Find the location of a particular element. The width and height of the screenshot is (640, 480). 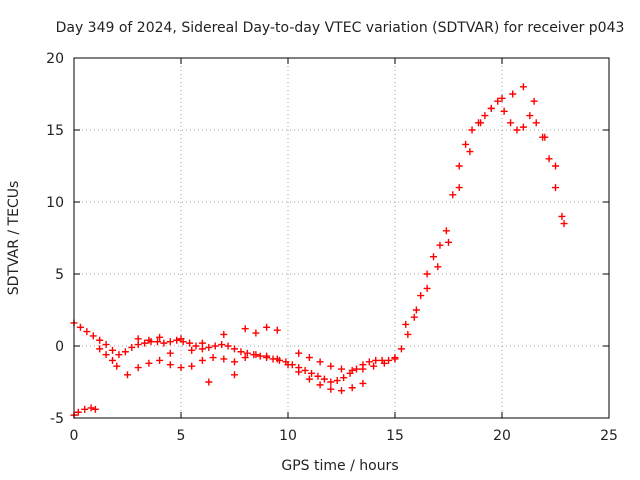

series-lower-trace is located at coordinates (245, 373).